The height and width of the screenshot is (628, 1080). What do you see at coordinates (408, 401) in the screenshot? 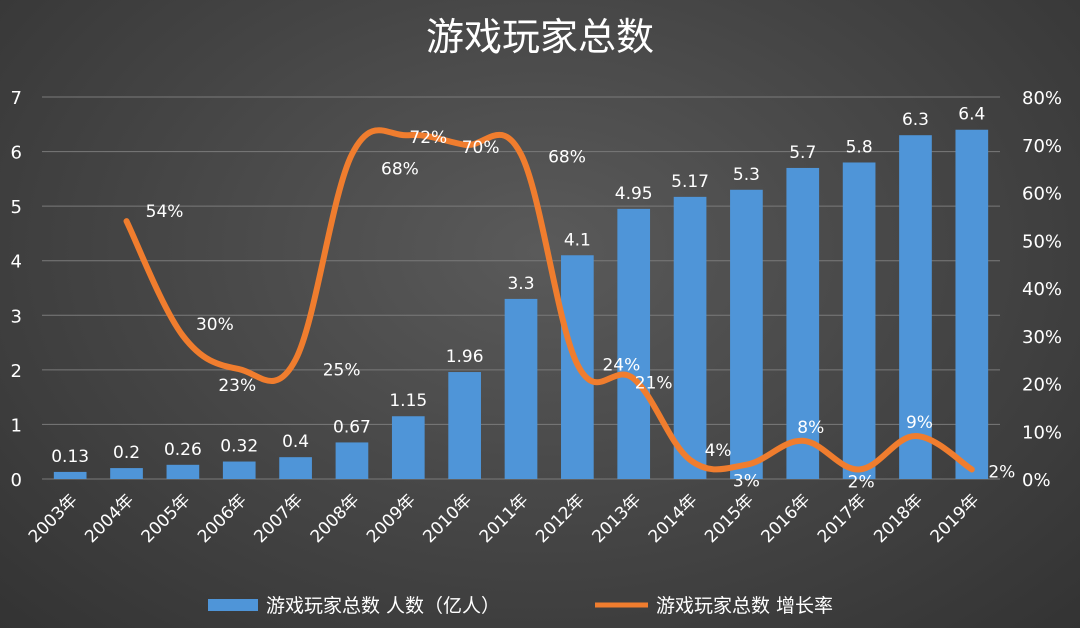
I see `bar-value-label: 1.15` at bounding box center [408, 401].